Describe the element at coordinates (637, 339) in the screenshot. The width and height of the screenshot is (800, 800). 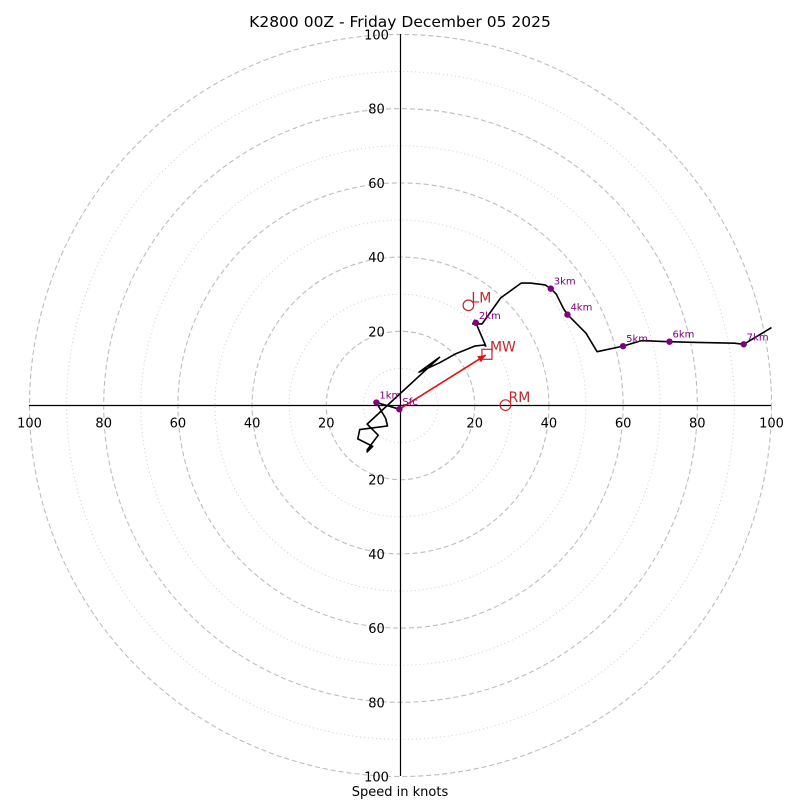
I see `height-label-5km: 5km` at that location.